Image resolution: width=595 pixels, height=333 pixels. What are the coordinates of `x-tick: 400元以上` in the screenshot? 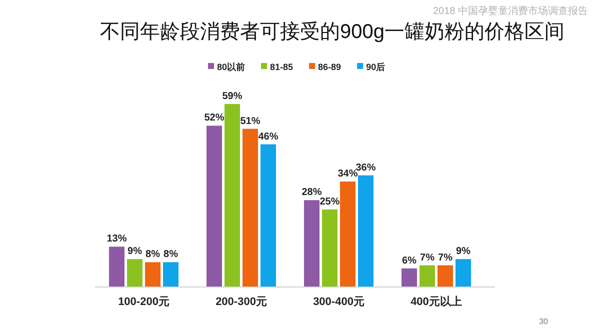 It's located at (436, 302).